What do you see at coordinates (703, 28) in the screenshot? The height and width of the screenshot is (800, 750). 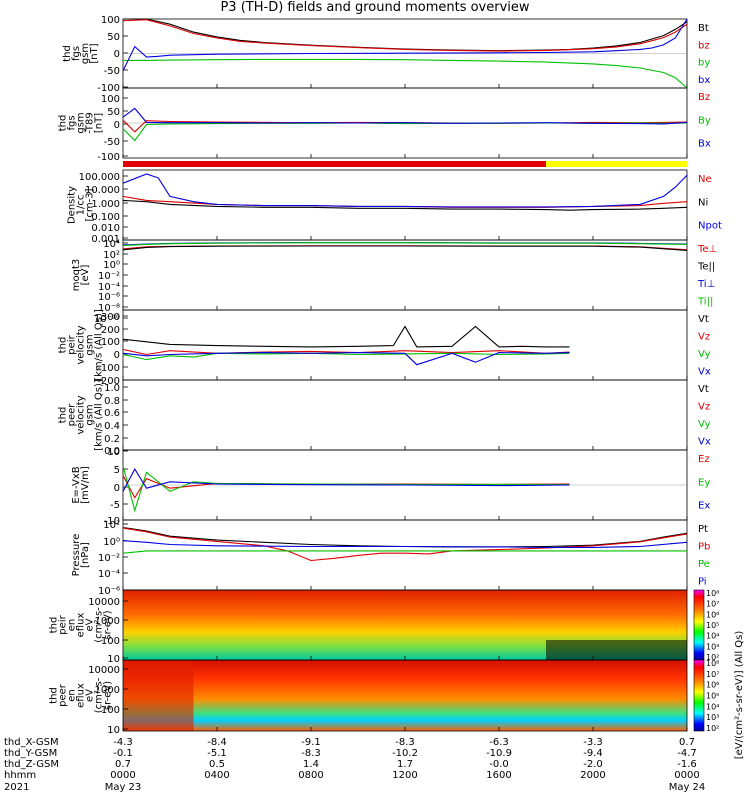 I see `legend-entry: Bt` at bounding box center [703, 28].